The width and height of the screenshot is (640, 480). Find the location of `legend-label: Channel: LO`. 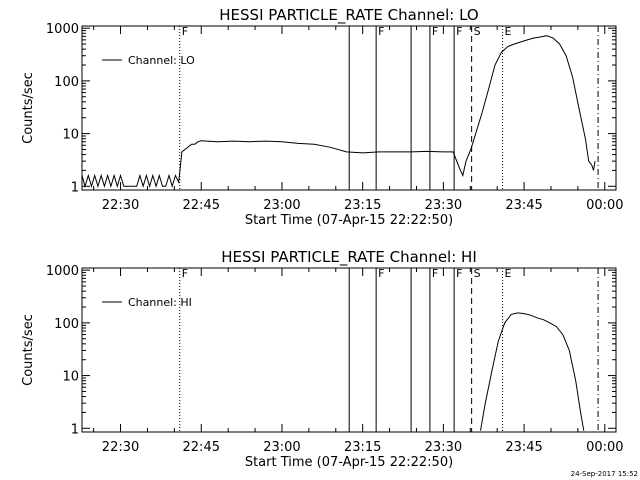

legend-label: Channel: LO is located at coordinates (161, 60).